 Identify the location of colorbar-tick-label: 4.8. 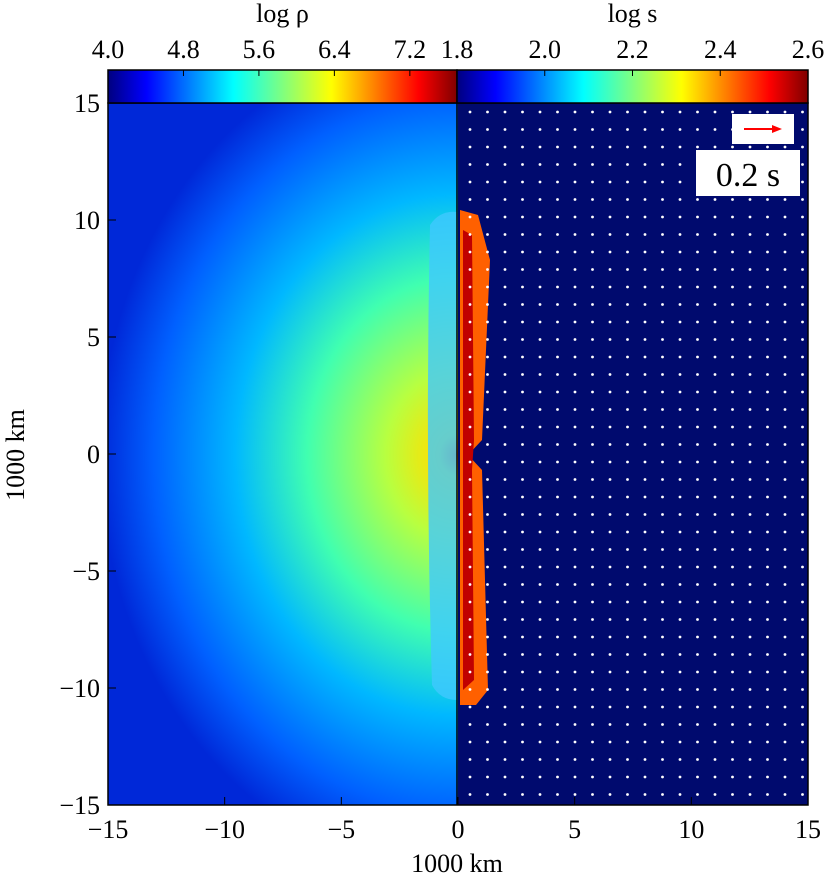
(183, 49).